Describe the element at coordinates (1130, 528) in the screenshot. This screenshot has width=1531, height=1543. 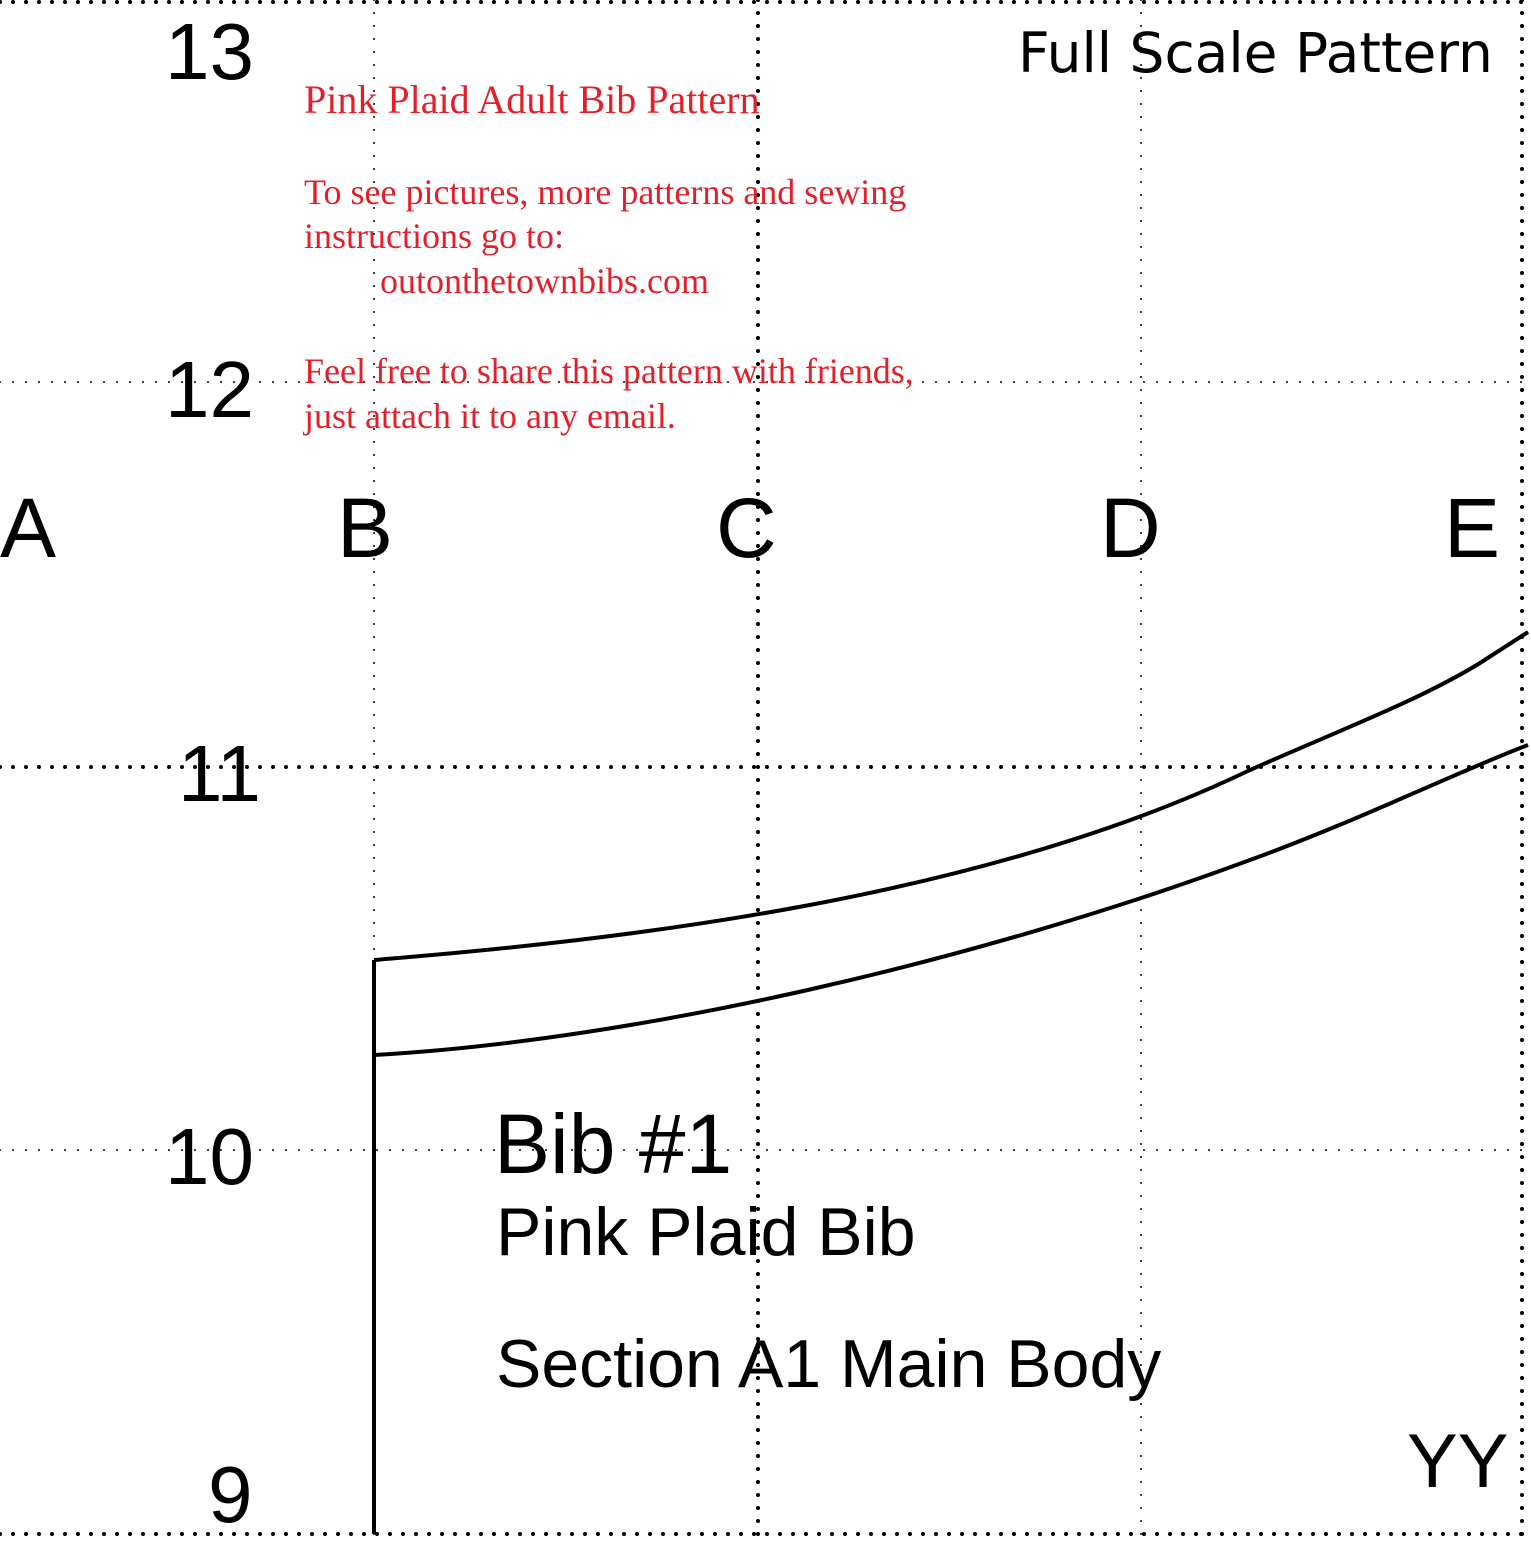
I see `column-label-d: D` at that location.